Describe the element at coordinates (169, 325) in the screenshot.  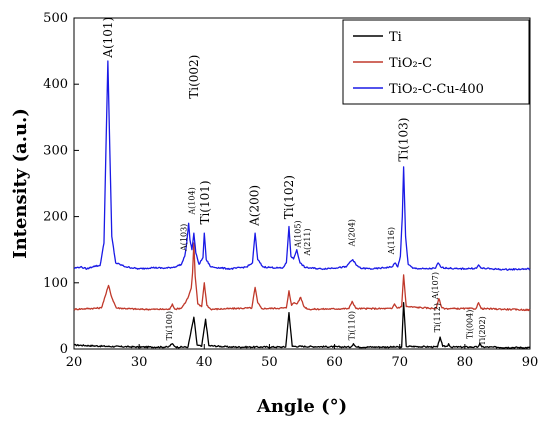
I see `peak-annotation: Ti(100)` at that location.